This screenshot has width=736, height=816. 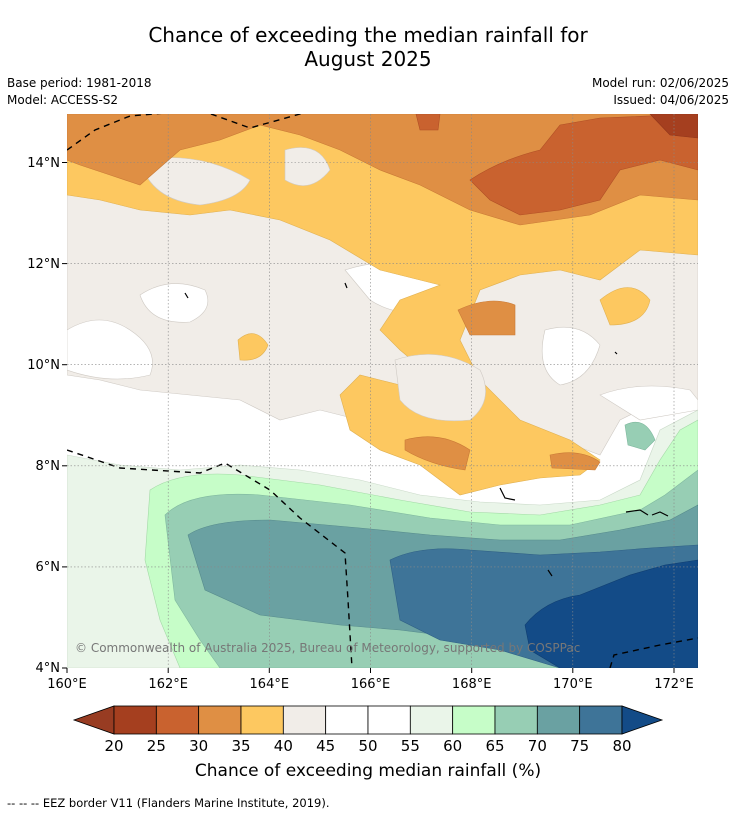 I want to click on x-tick-label-160e: 160°E, so click(x=67, y=684).